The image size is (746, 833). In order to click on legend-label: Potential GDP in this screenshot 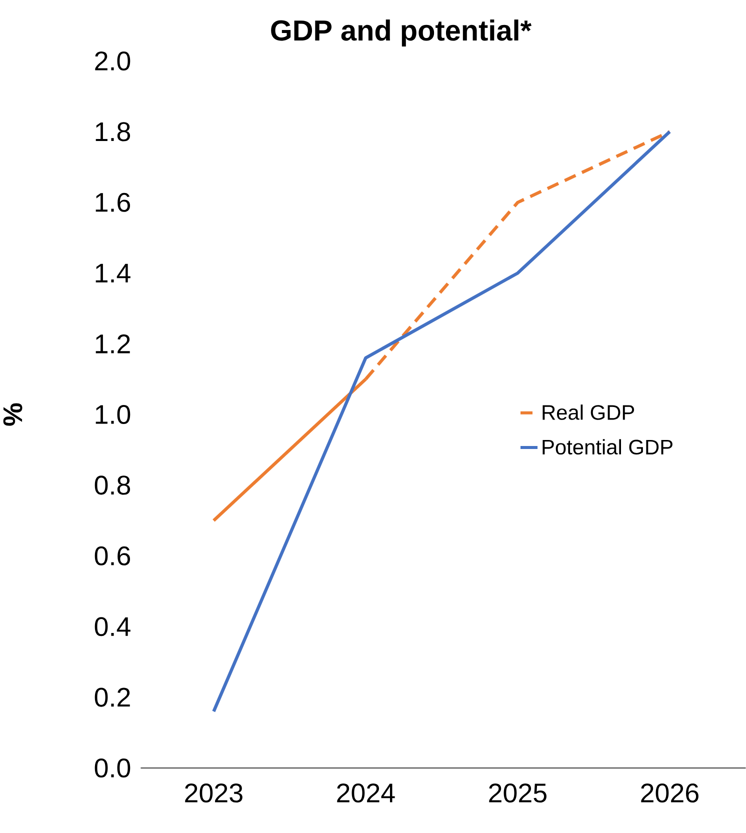, I will do `click(607, 447)`.